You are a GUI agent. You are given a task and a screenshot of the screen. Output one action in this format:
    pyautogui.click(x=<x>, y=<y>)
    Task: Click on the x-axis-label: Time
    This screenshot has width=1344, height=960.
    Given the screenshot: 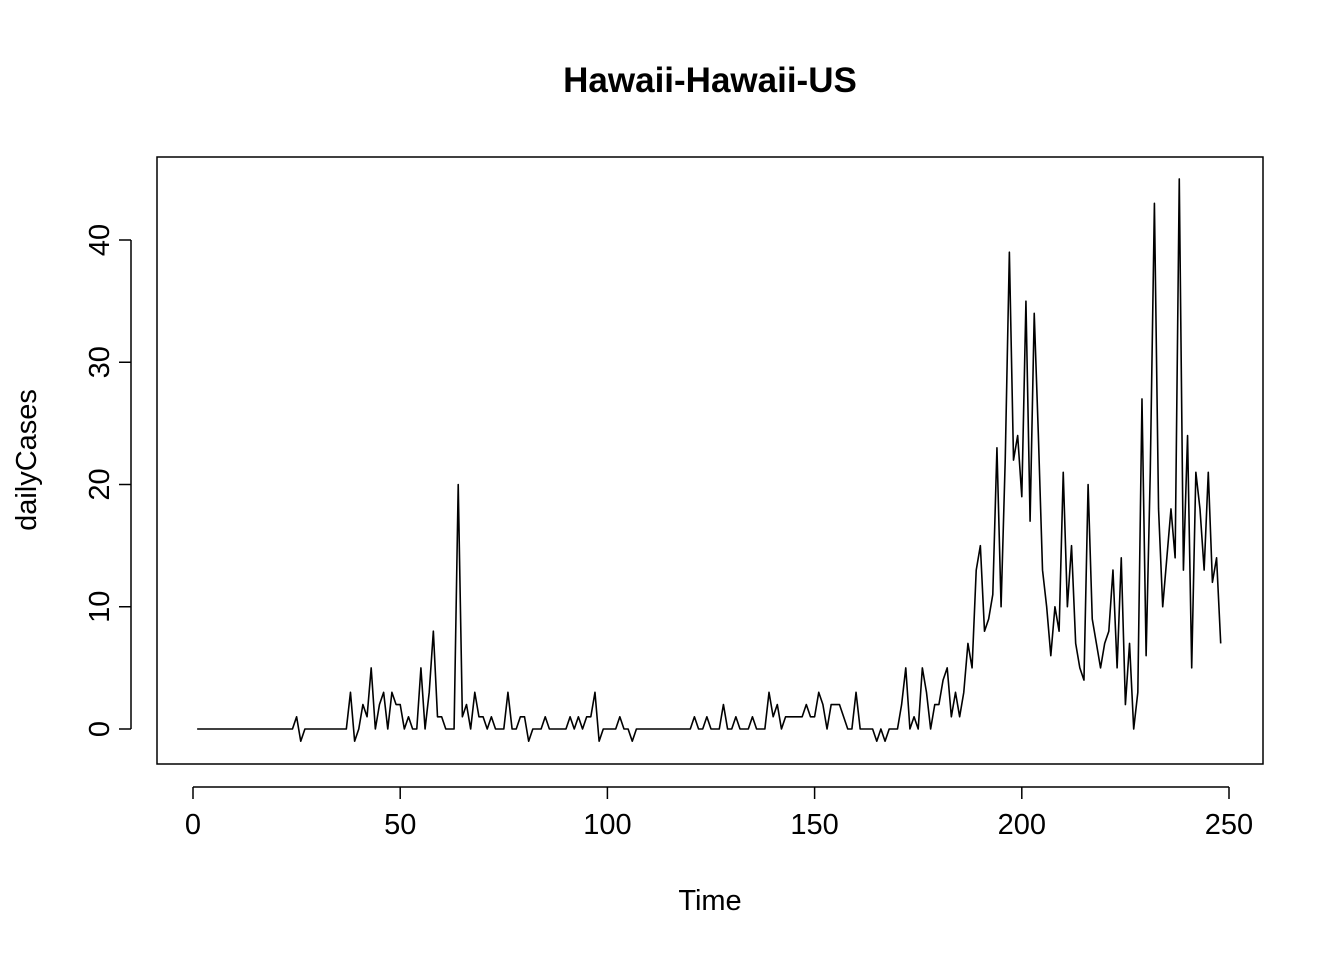 What is the action you would take?
    pyautogui.click(x=709, y=901)
    